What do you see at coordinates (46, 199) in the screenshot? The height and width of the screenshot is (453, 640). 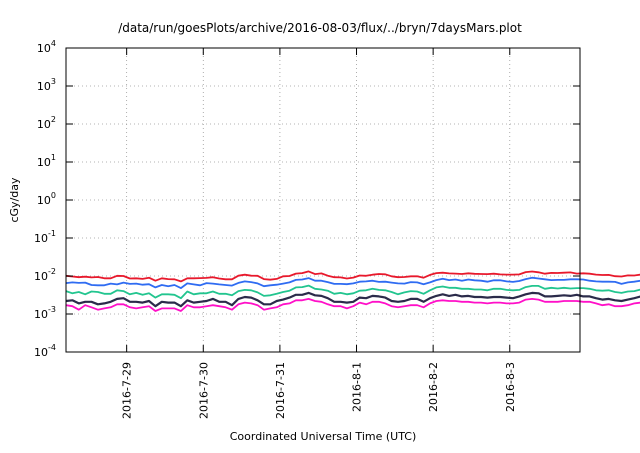 I see `y-tick-label: 10⁰` at bounding box center [46, 199].